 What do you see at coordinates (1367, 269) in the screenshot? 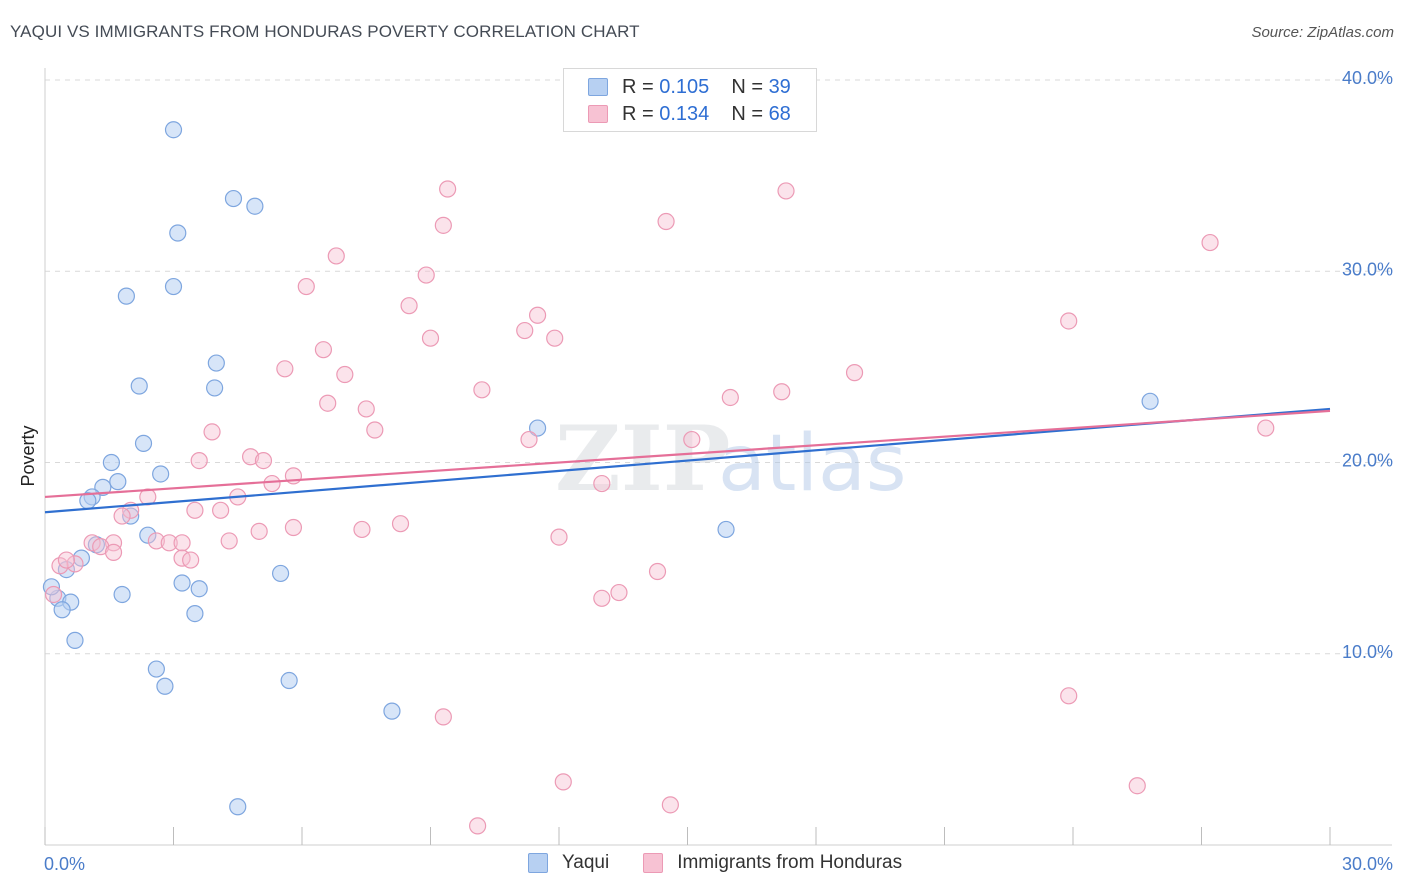
I see `y-tick-label: 30.0%` at bounding box center [1367, 269].